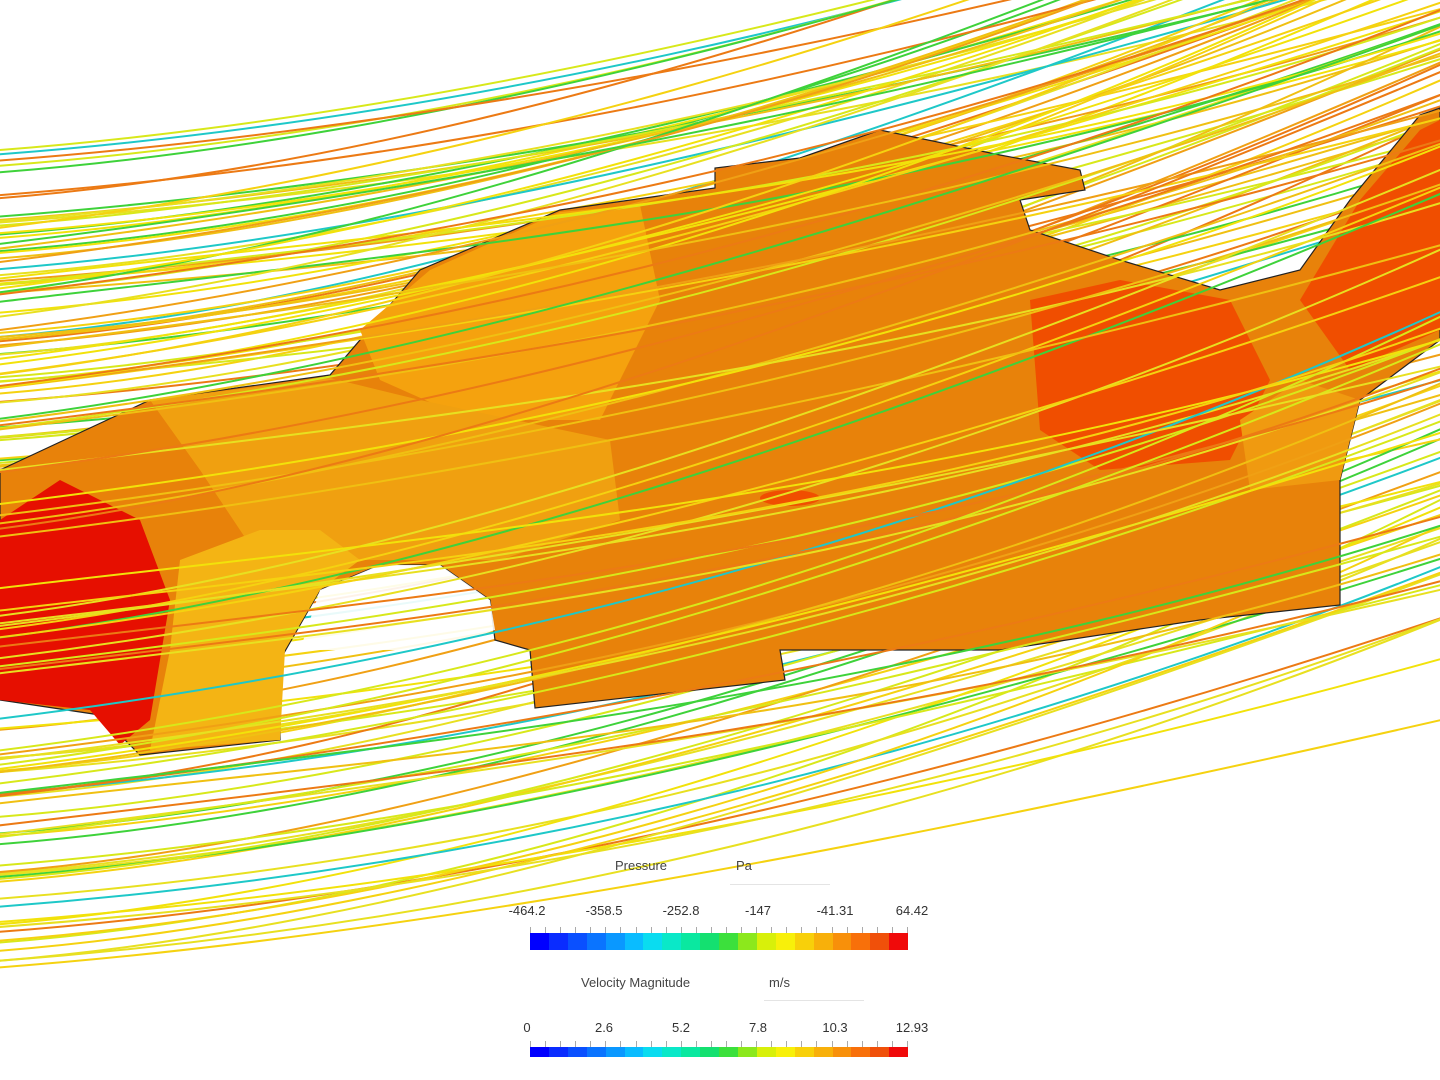 This screenshot has height=1080, width=1440. Describe the element at coordinates (744, 865) in the screenshot. I see `legend-unit: Pa` at that location.